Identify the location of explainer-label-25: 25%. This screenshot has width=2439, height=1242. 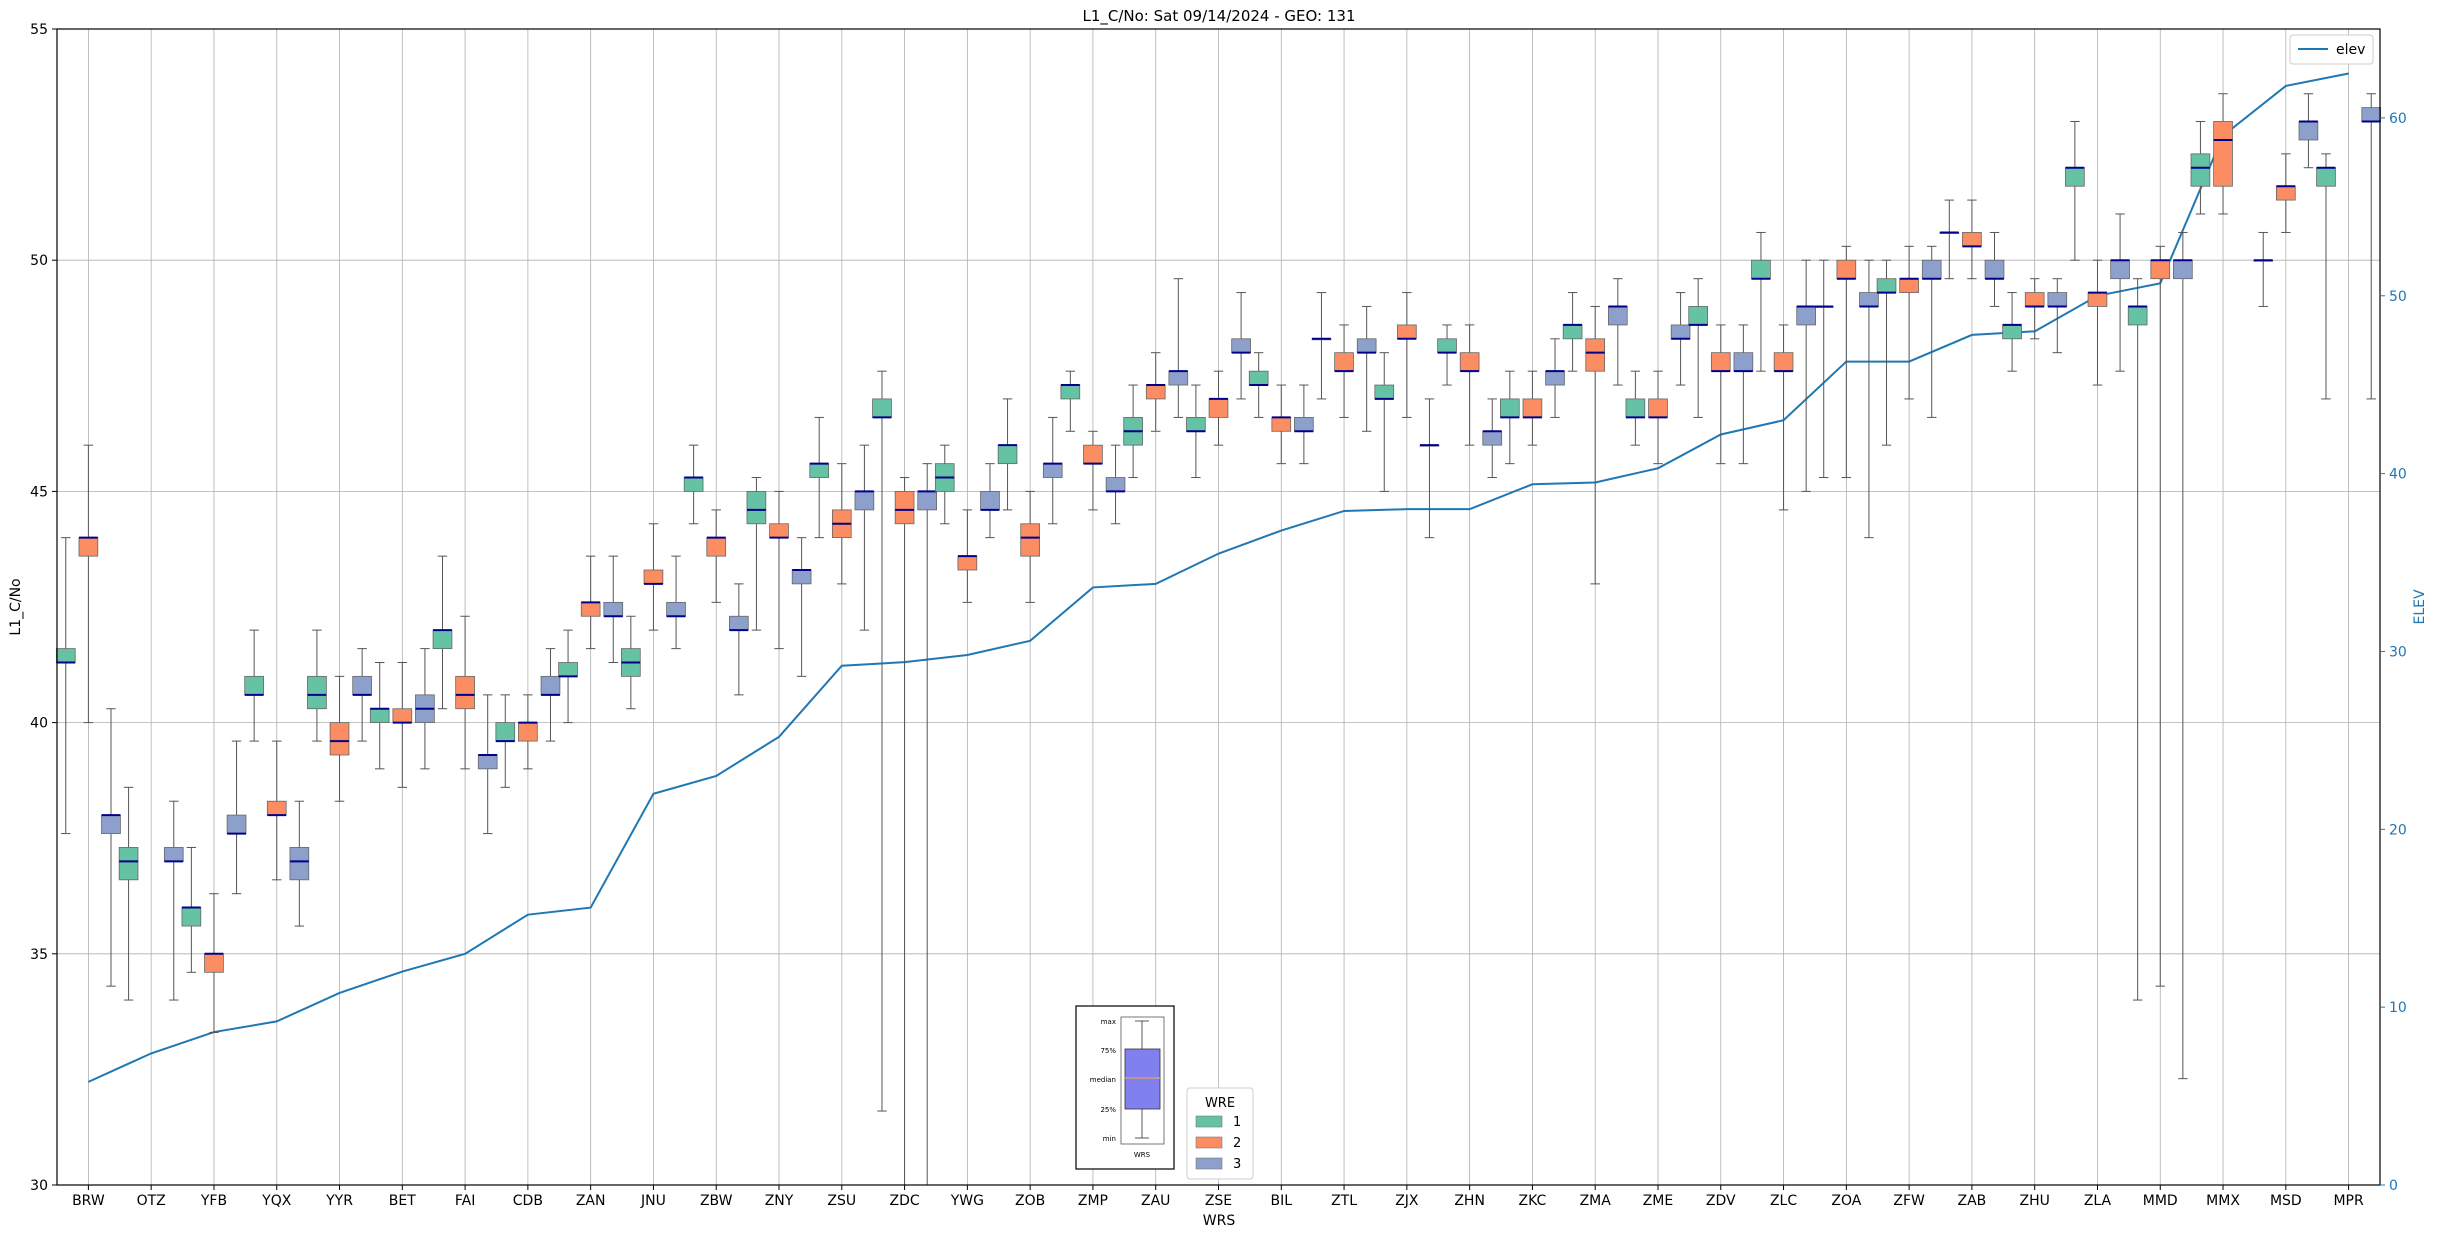
(1108, 1110).